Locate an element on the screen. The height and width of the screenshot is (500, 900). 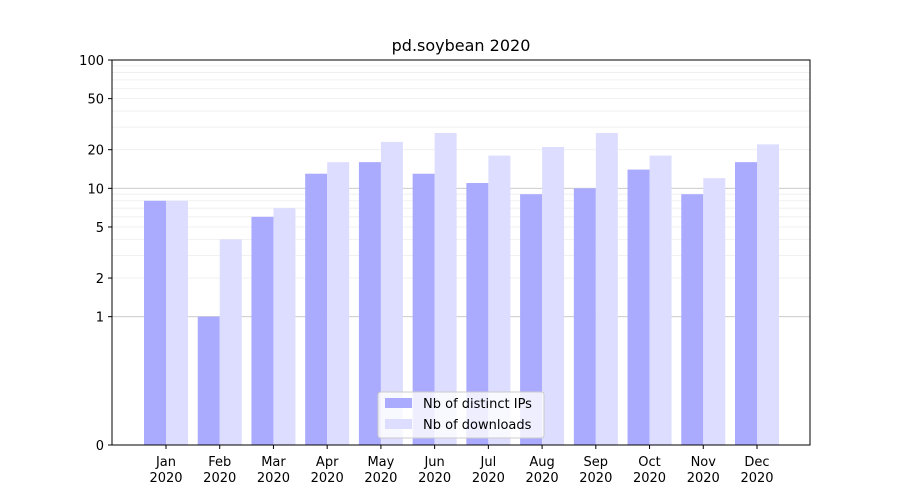
y-tick-label: 0 is located at coordinates (100, 446).